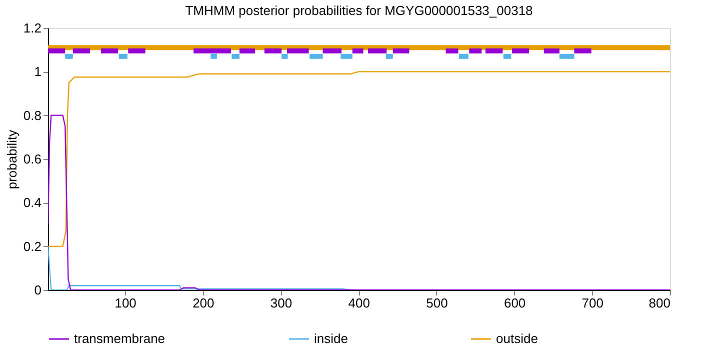 The width and height of the screenshot is (720, 352). Describe the element at coordinates (32, 115) in the screenshot. I see `y-tick-label: 0.8` at that location.